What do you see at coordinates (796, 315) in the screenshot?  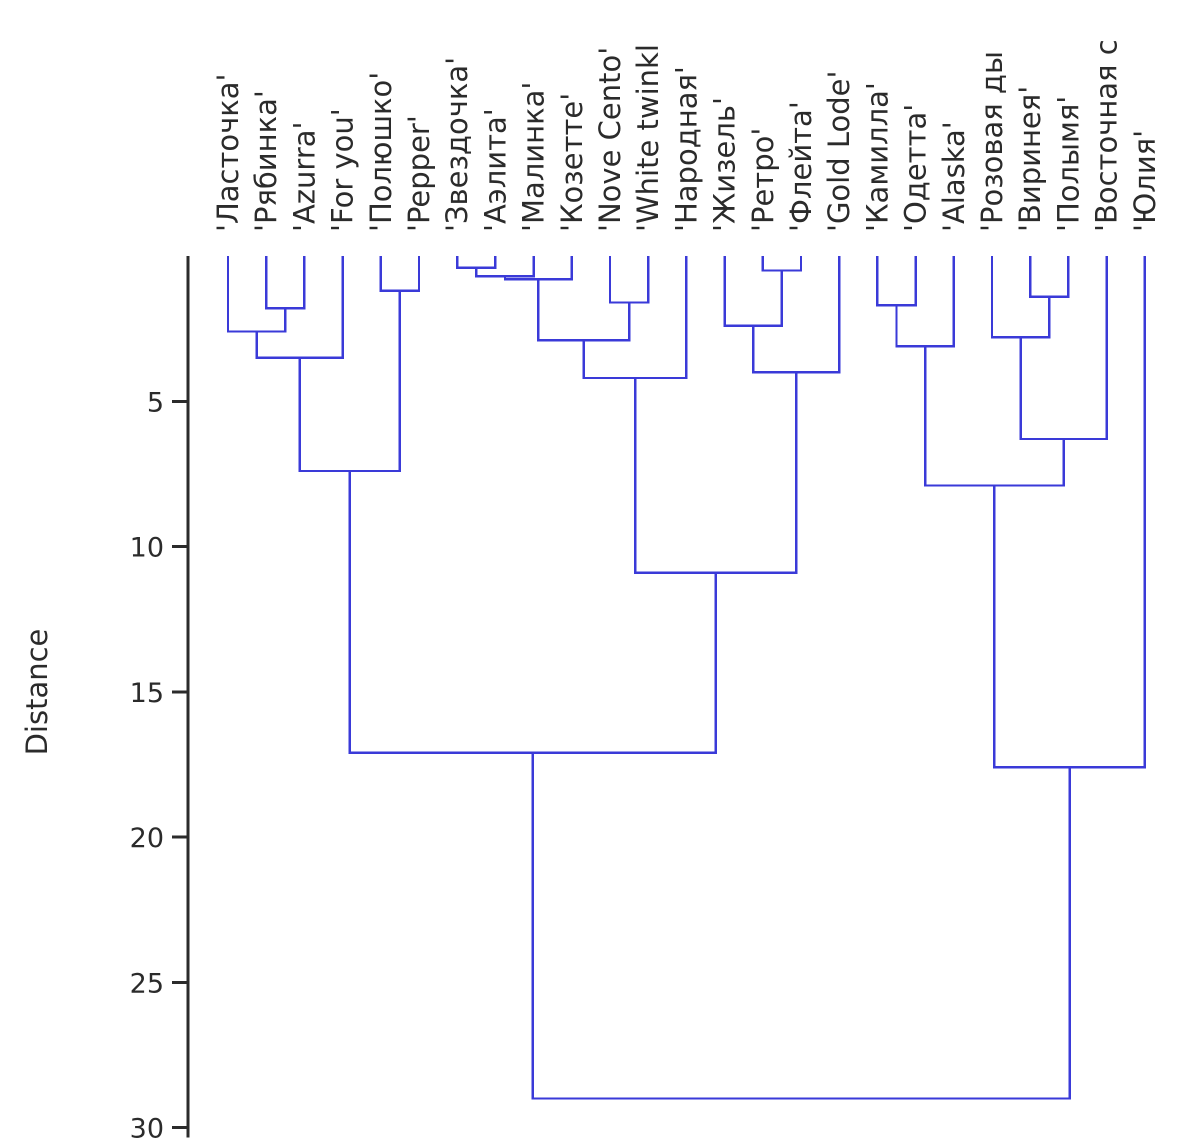 I see `merge-link-m14` at bounding box center [796, 315].